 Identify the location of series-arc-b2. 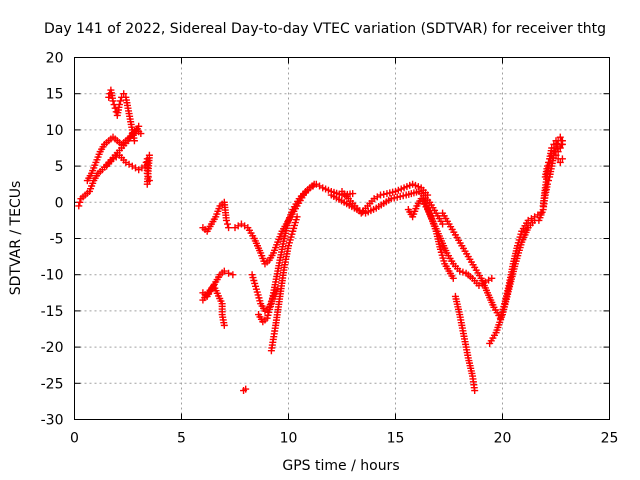
(213, 305).